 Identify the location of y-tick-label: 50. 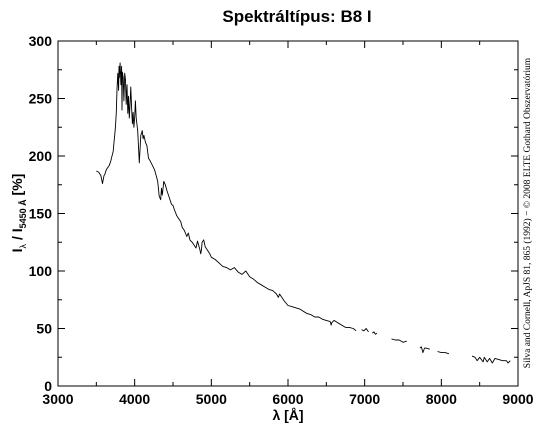
(44, 329).